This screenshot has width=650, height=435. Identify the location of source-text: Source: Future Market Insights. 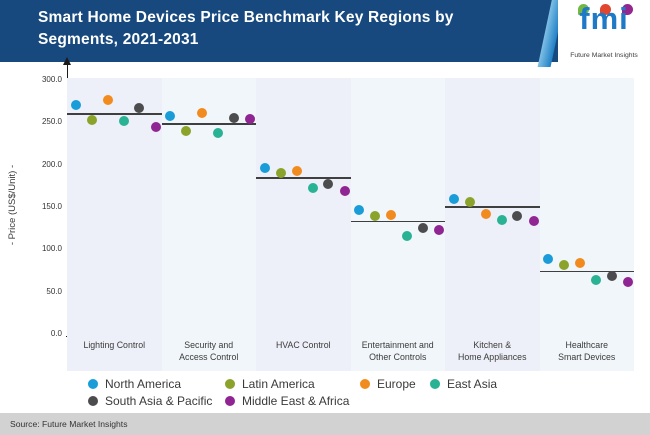
(69, 424).